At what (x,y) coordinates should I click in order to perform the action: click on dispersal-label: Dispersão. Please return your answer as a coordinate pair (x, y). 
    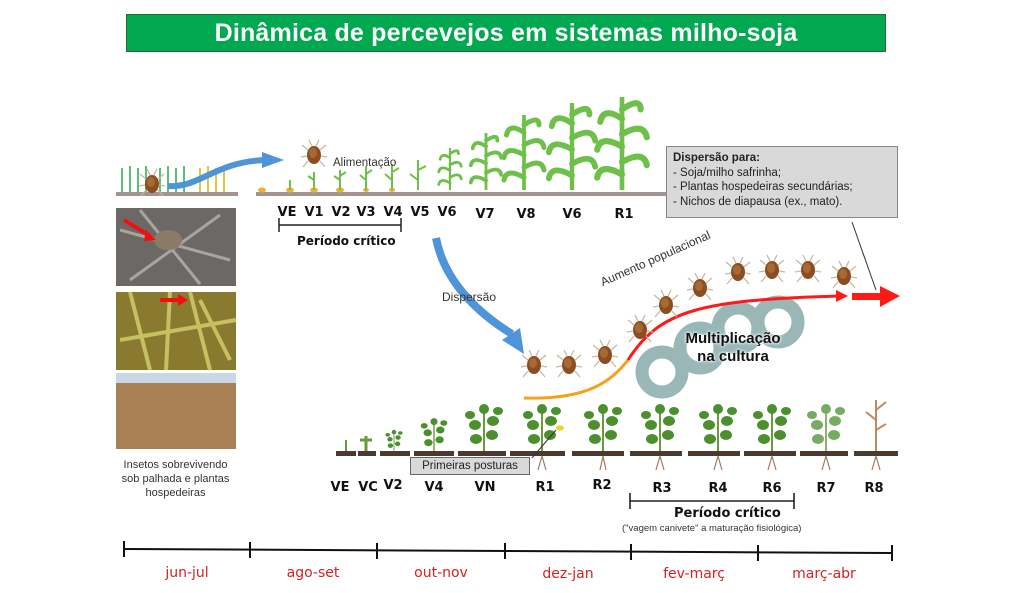
    Looking at the image, I should click on (469, 297).